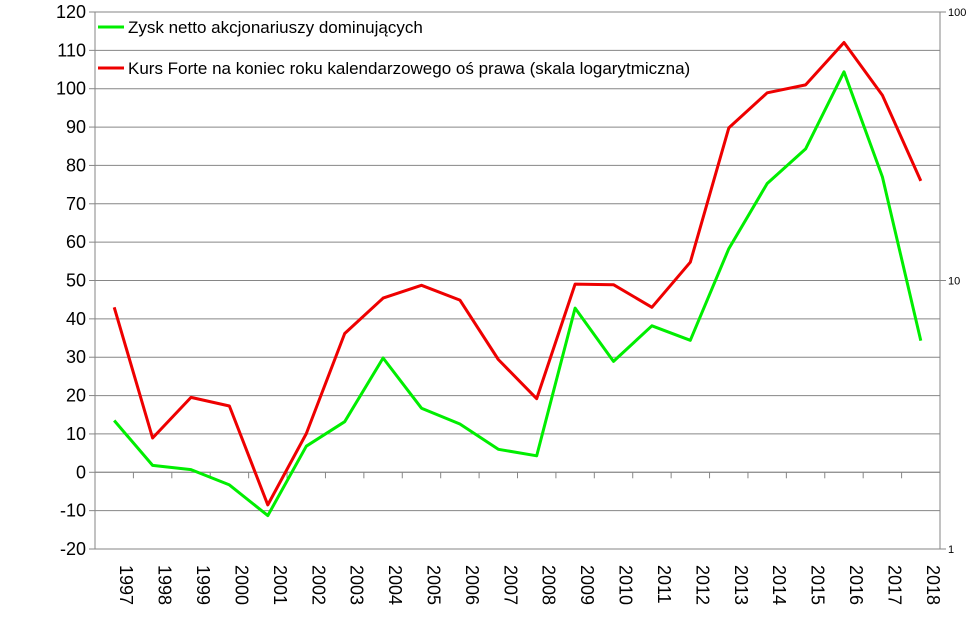  What do you see at coordinates (933, 585) in the screenshot?
I see `x-tick-label: 2018` at bounding box center [933, 585].